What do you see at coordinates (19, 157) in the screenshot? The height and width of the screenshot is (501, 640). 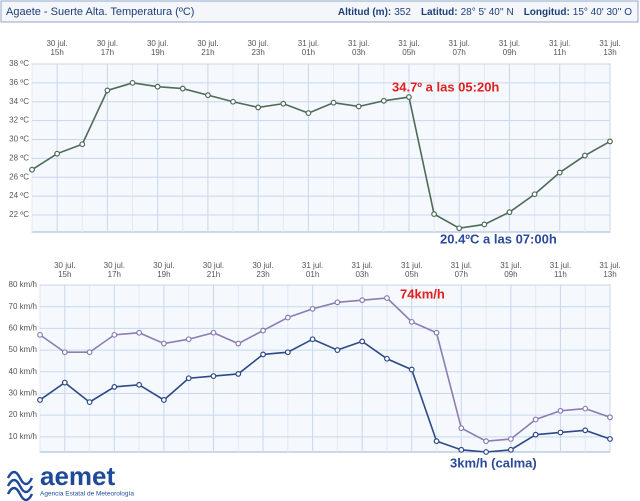 I see `y-tick-label: 28 ºC` at bounding box center [19, 157].